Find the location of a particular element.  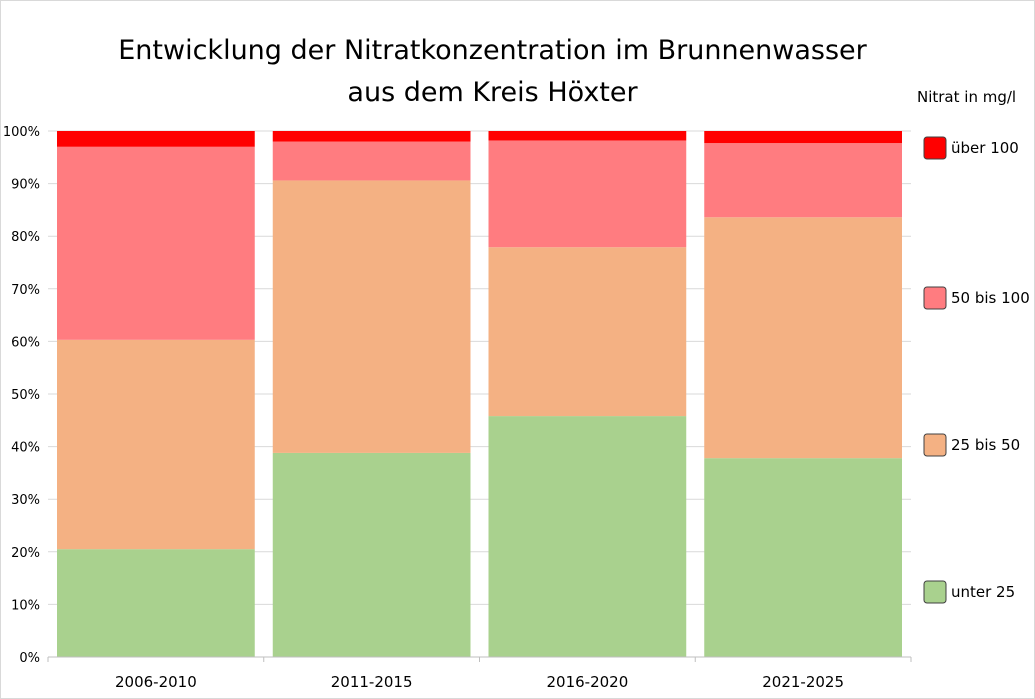

y-tick-label: 100% is located at coordinates (21, 132).